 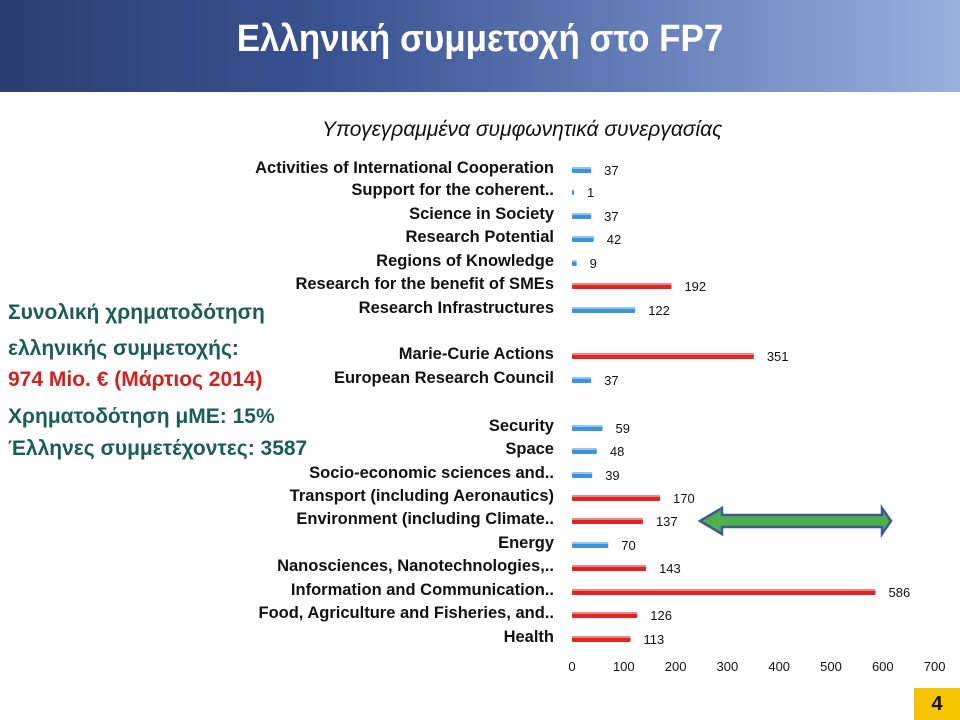 I want to click on category-label: Space, so click(x=529, y=449).